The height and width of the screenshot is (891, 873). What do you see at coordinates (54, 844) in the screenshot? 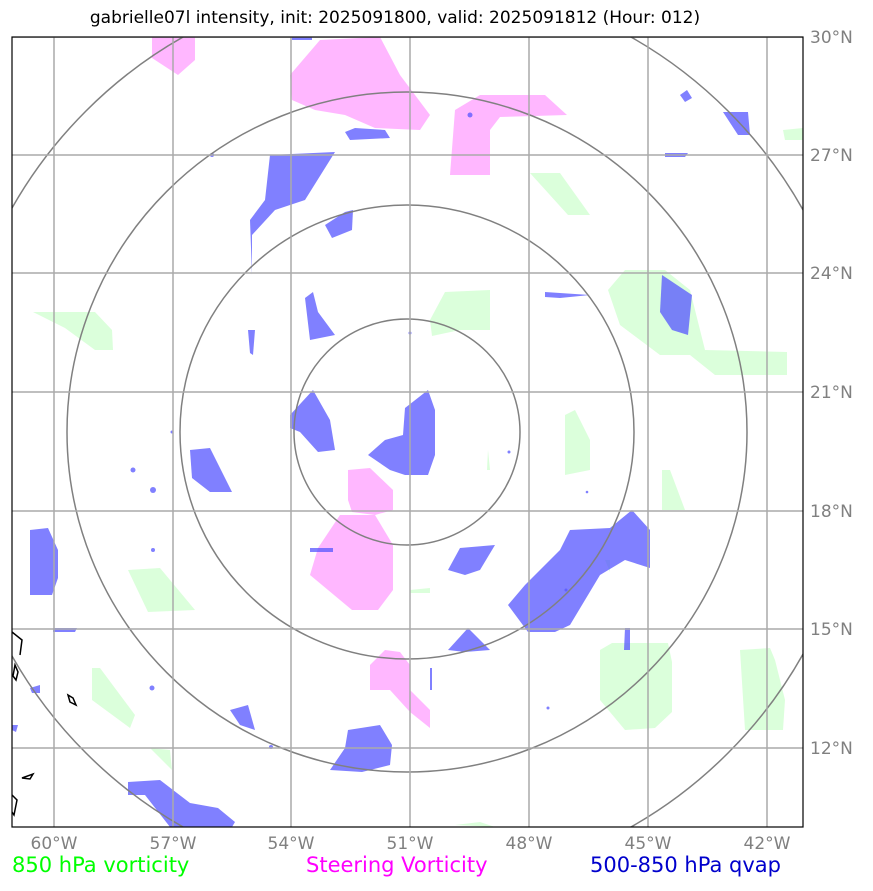
I see `lon-label: 60°W` at bounding box center [54, 844].